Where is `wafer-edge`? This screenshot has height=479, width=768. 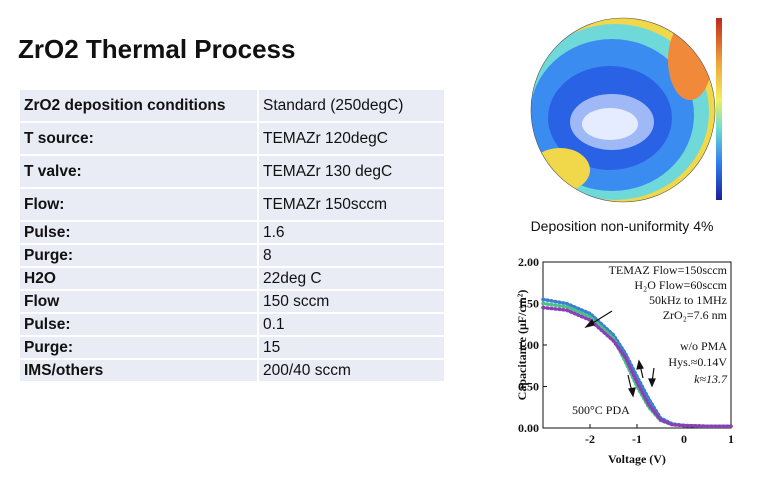 wafer-edge is located at coordinates (623, 110).